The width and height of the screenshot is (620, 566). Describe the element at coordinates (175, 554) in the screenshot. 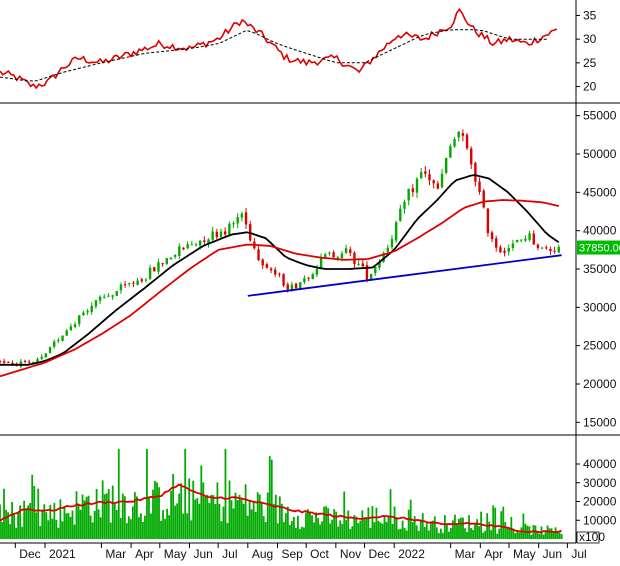

I see `x-tick-label: May` at that location.